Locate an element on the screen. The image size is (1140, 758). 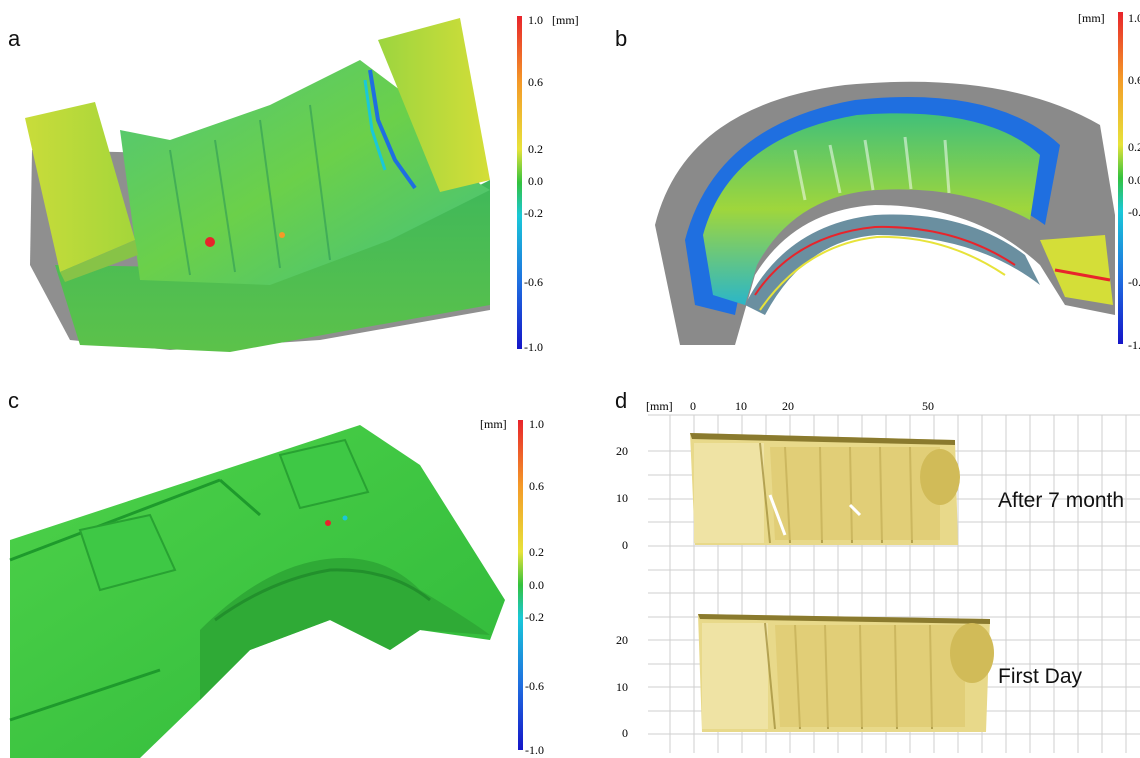
panel-d-upper-y-tick-20: 20 is located at coordinates (622, 451).